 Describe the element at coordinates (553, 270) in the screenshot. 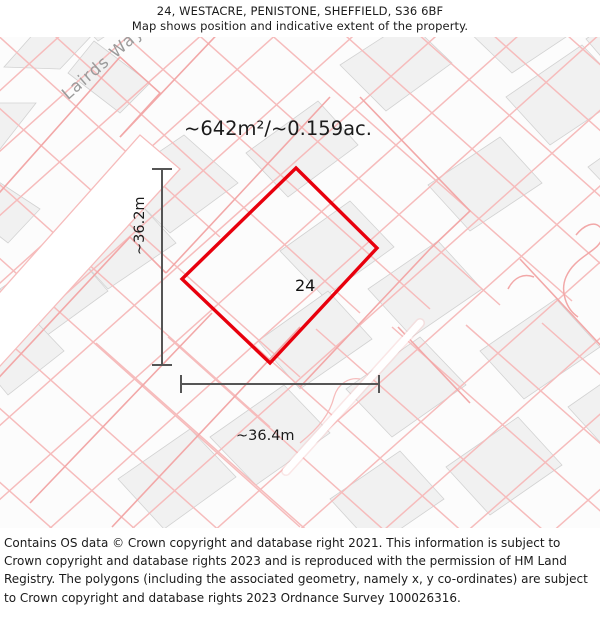

I see `irregular-boundaries` at that location.